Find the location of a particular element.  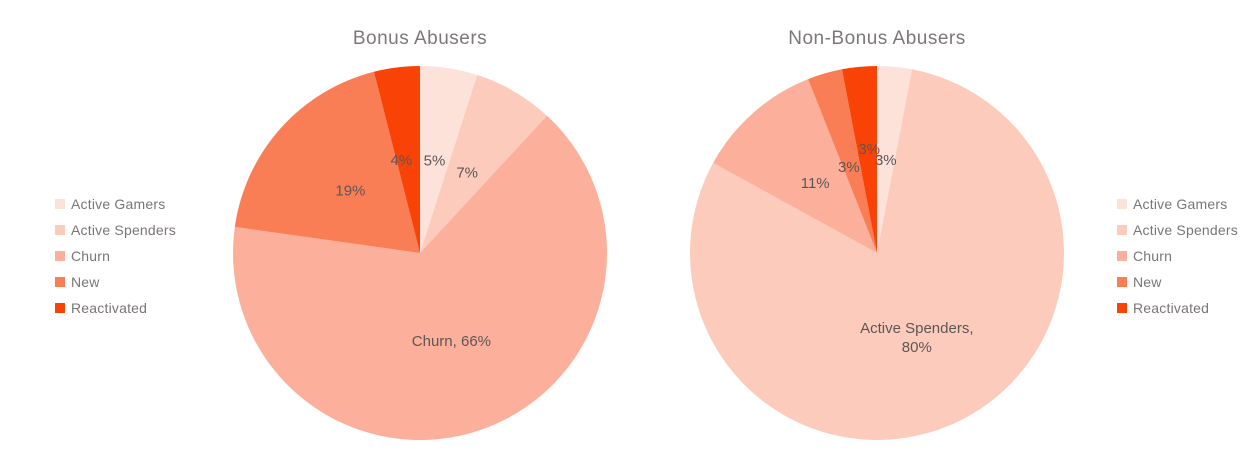

chart-title: Non-Bonus Abusers is located at coordinates (877, 38).